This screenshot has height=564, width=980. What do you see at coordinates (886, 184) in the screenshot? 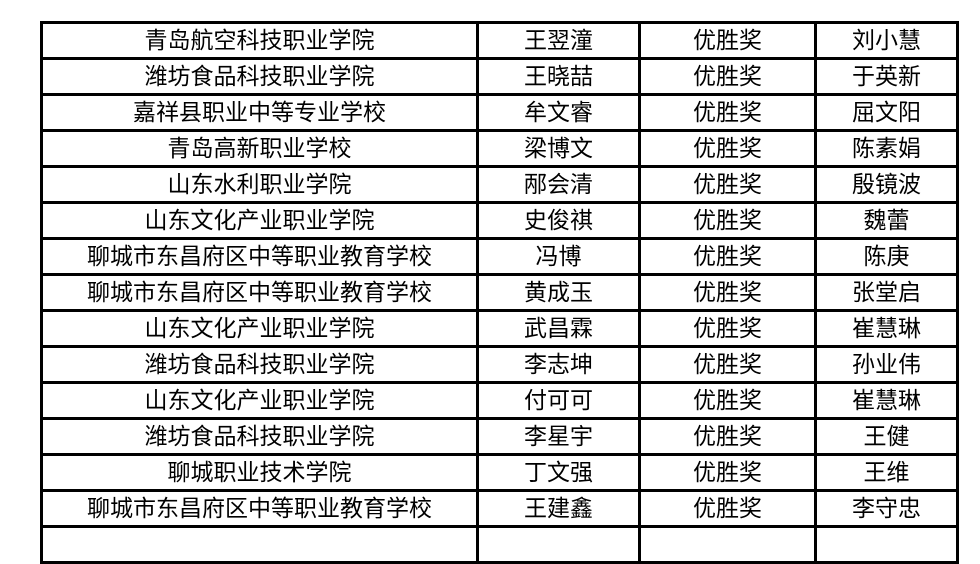
I see `teacher-cell: 殷镜波` at bounding box center [886, 184].